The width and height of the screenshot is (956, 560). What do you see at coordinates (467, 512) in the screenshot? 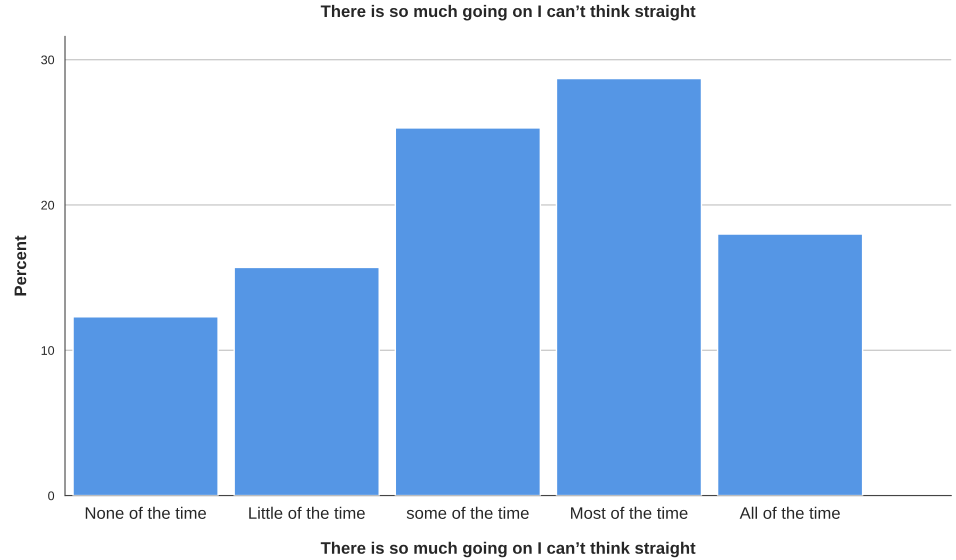
I see `x-tick-label: some of the time` at bounding box center [467, 512].